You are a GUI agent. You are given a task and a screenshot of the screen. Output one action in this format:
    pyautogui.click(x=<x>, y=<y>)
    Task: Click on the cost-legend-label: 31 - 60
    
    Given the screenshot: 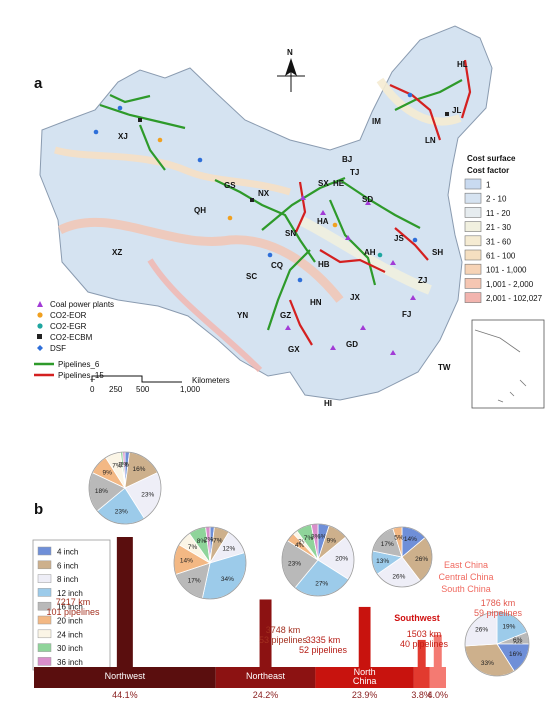 What is the action you would take?
    pyautogui.click(x=498, y=241)
    